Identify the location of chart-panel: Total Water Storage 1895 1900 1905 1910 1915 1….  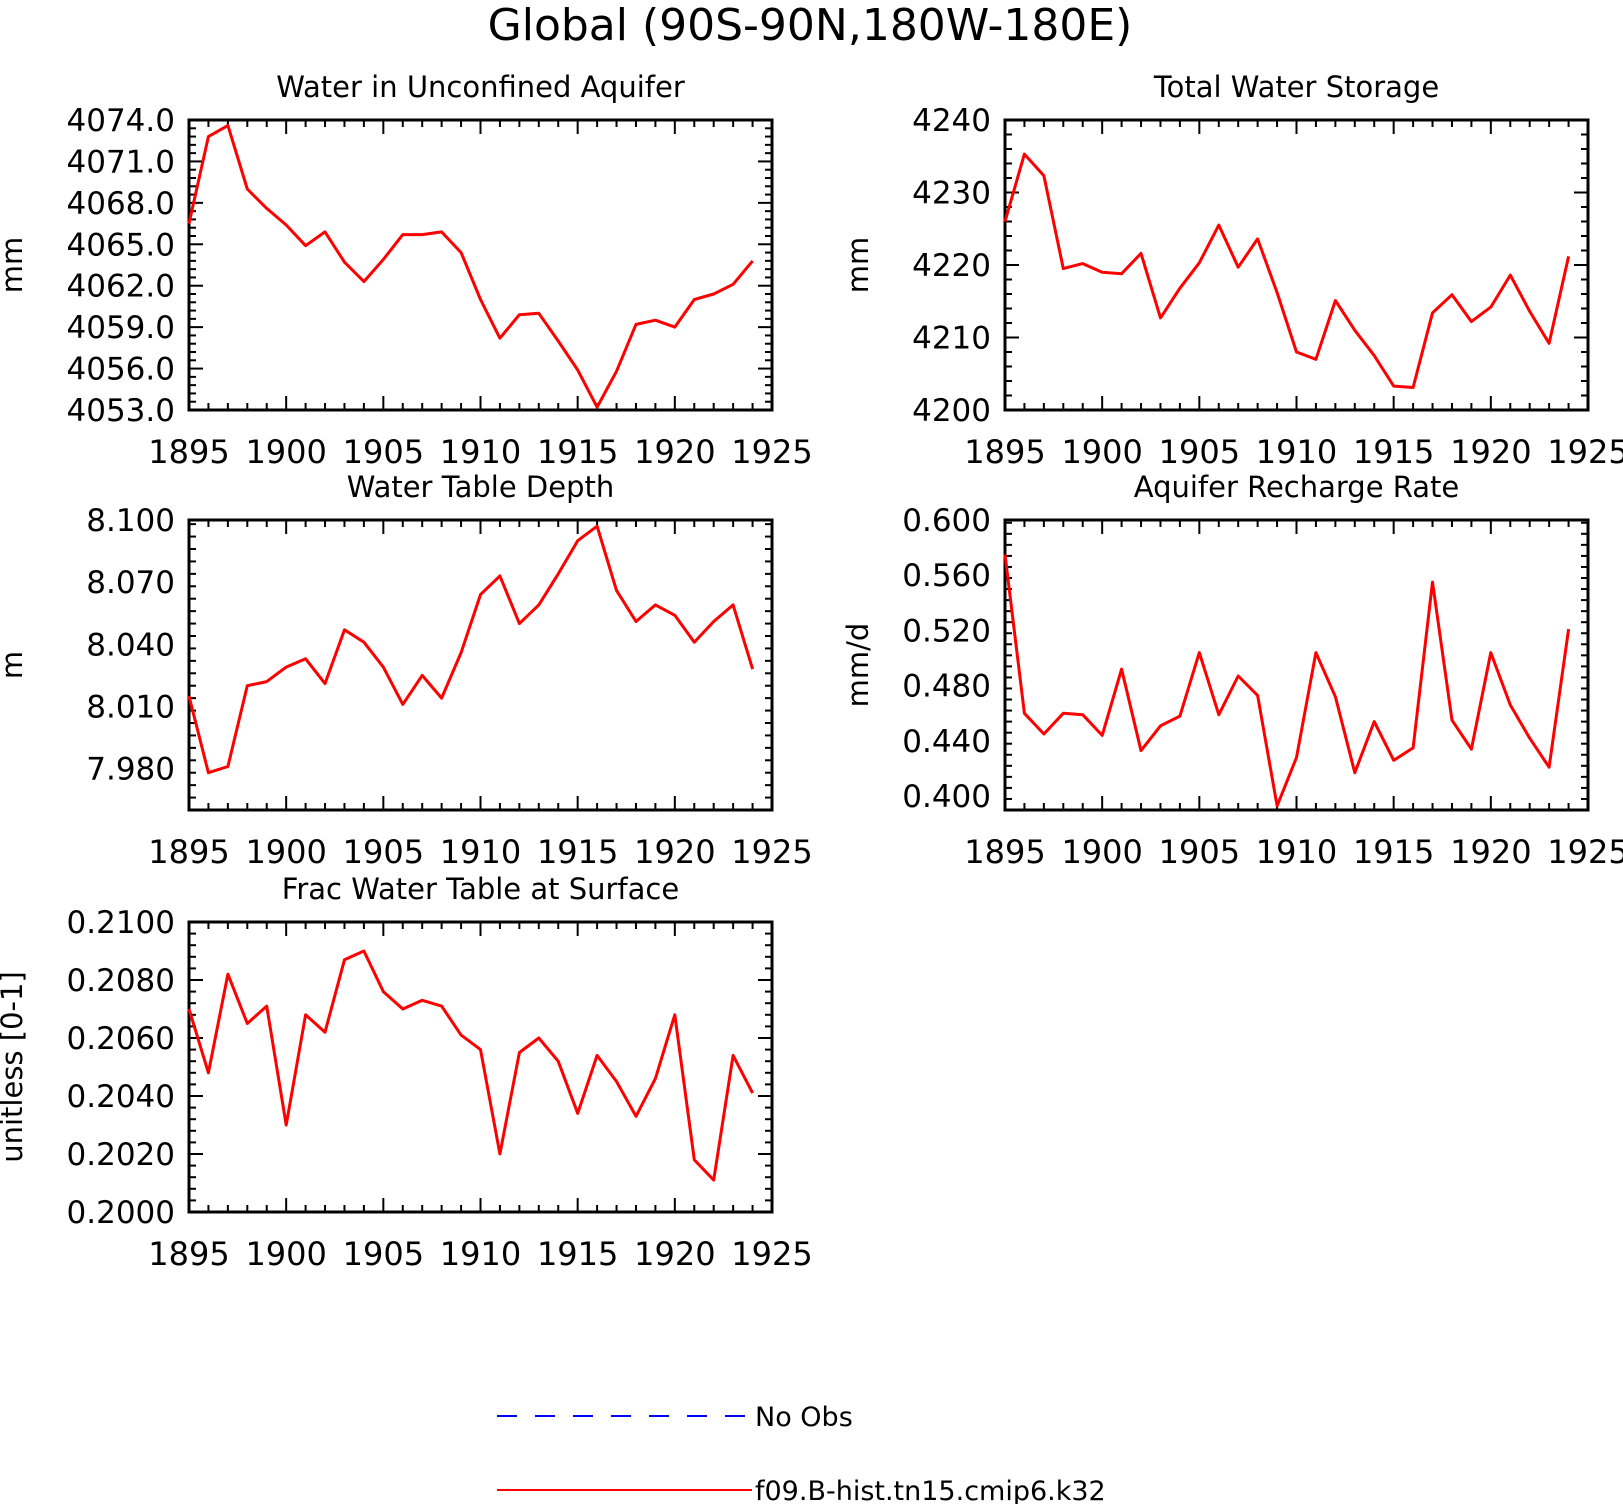
(1232, 270).